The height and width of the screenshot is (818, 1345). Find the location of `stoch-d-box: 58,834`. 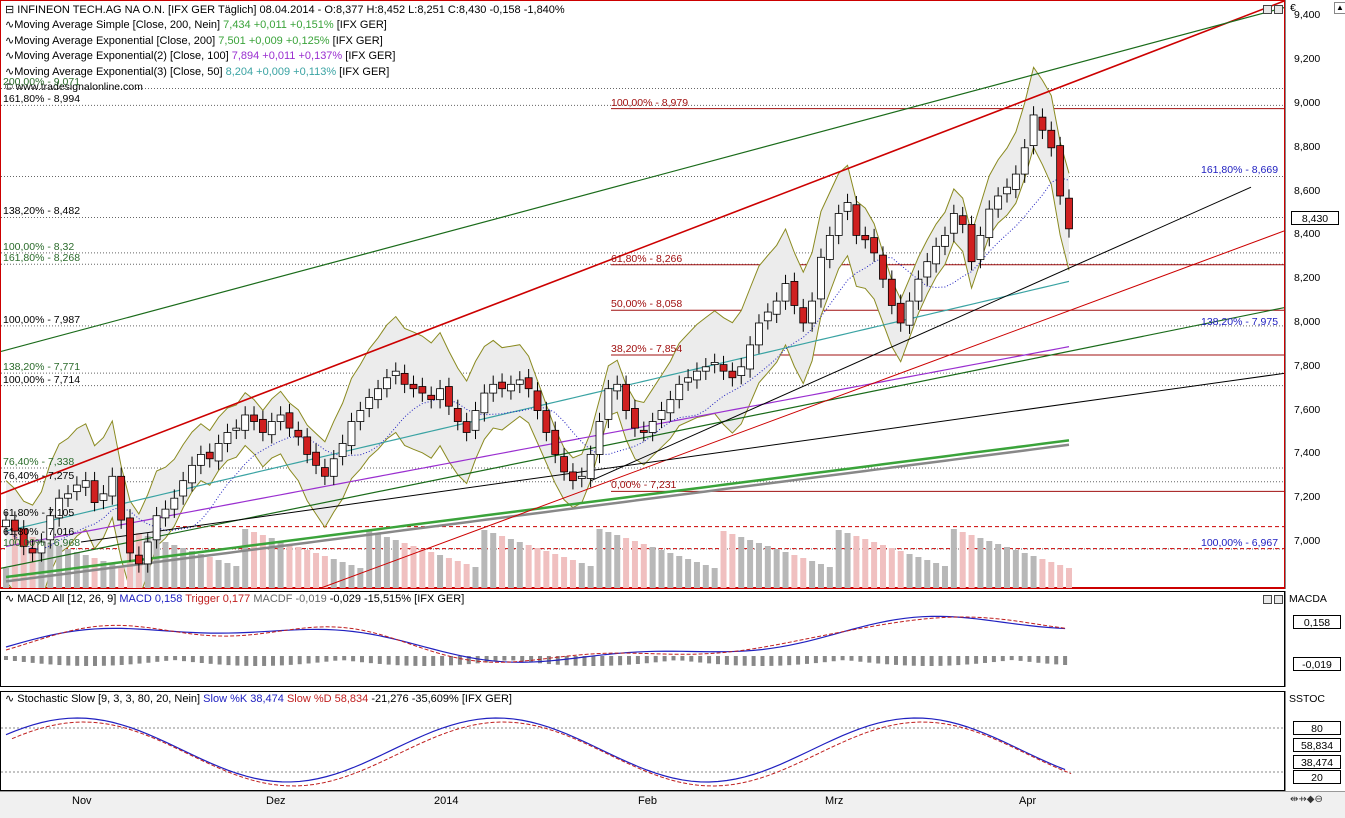

stoch-d-box: 58,834 is located at coordinates (1317, 745).